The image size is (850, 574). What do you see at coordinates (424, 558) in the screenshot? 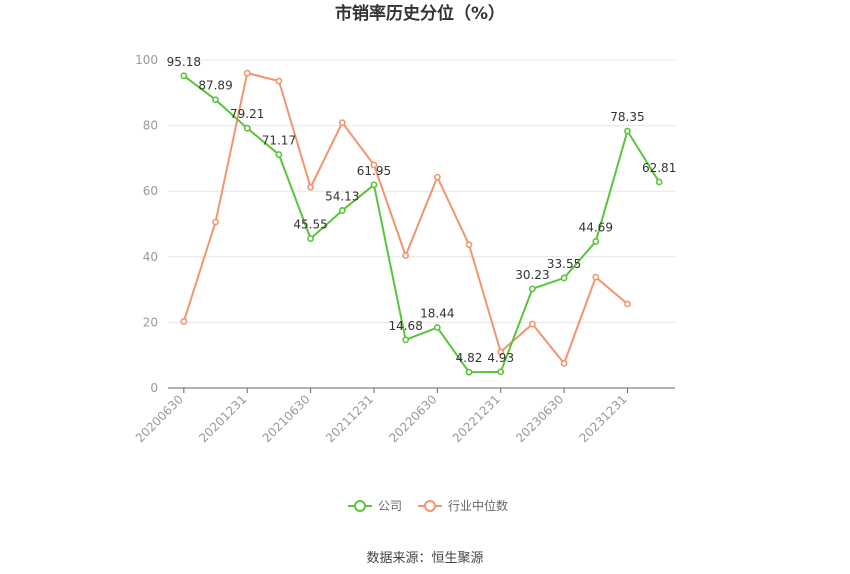
I see `source-note: 数据来源：恒生聚源` at bounding box center [424, 558].